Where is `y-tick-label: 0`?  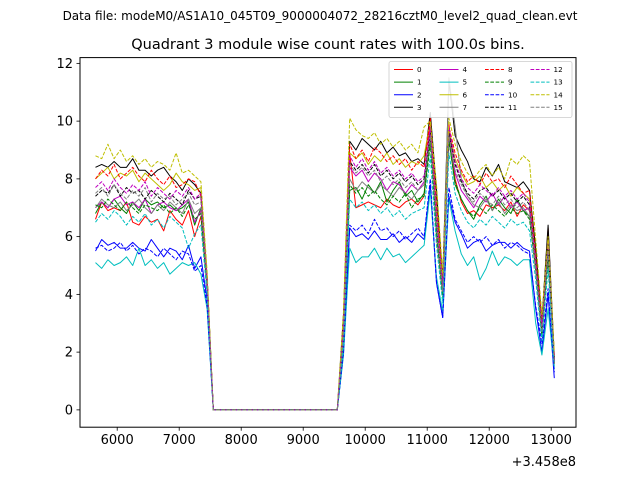
y-tick-label: 0 is located at coordinates (69, 410).